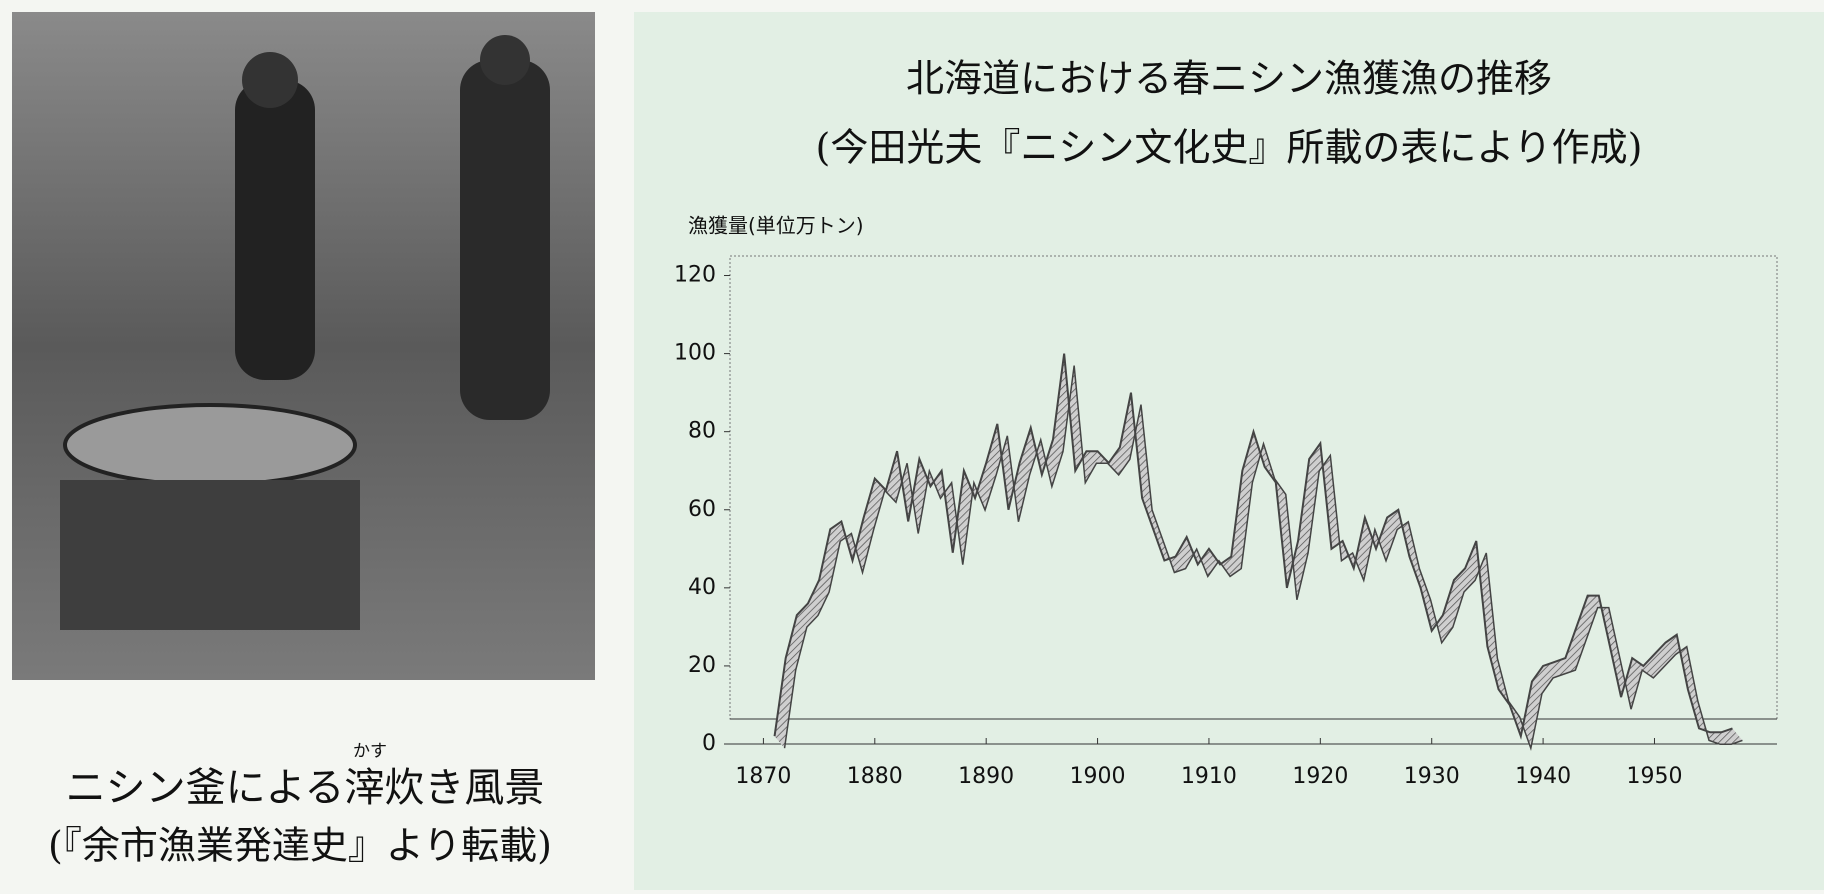 This screenshot has width=1824, height=894. Describe the element at coordinates (776, 226) in the screenshot. I see `y-axis-label: 漁獲量(単位万トン)` at that location.